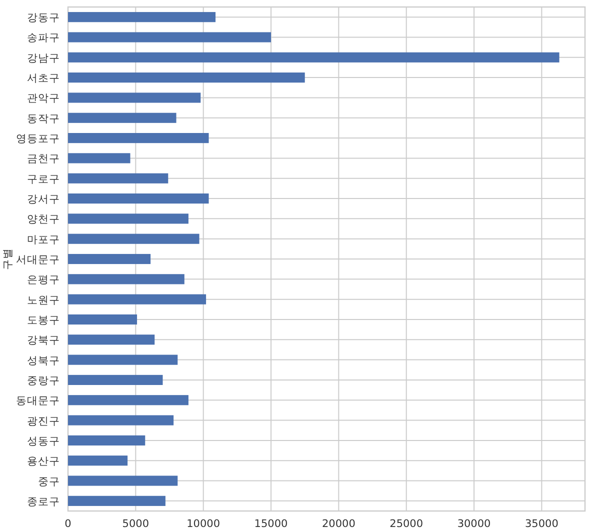 This screenshot has width=598, height=531. I want to click on y-tick-label: 성동구, so click(43, 441).